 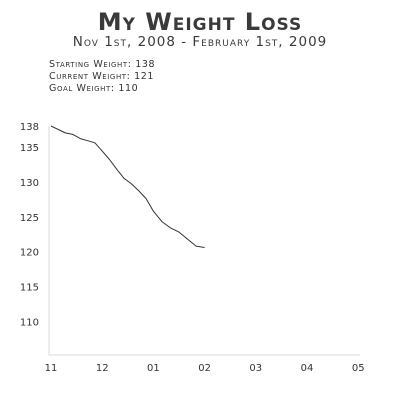 I want to click on y-tick-label: 115, so click(x=29, y=288).